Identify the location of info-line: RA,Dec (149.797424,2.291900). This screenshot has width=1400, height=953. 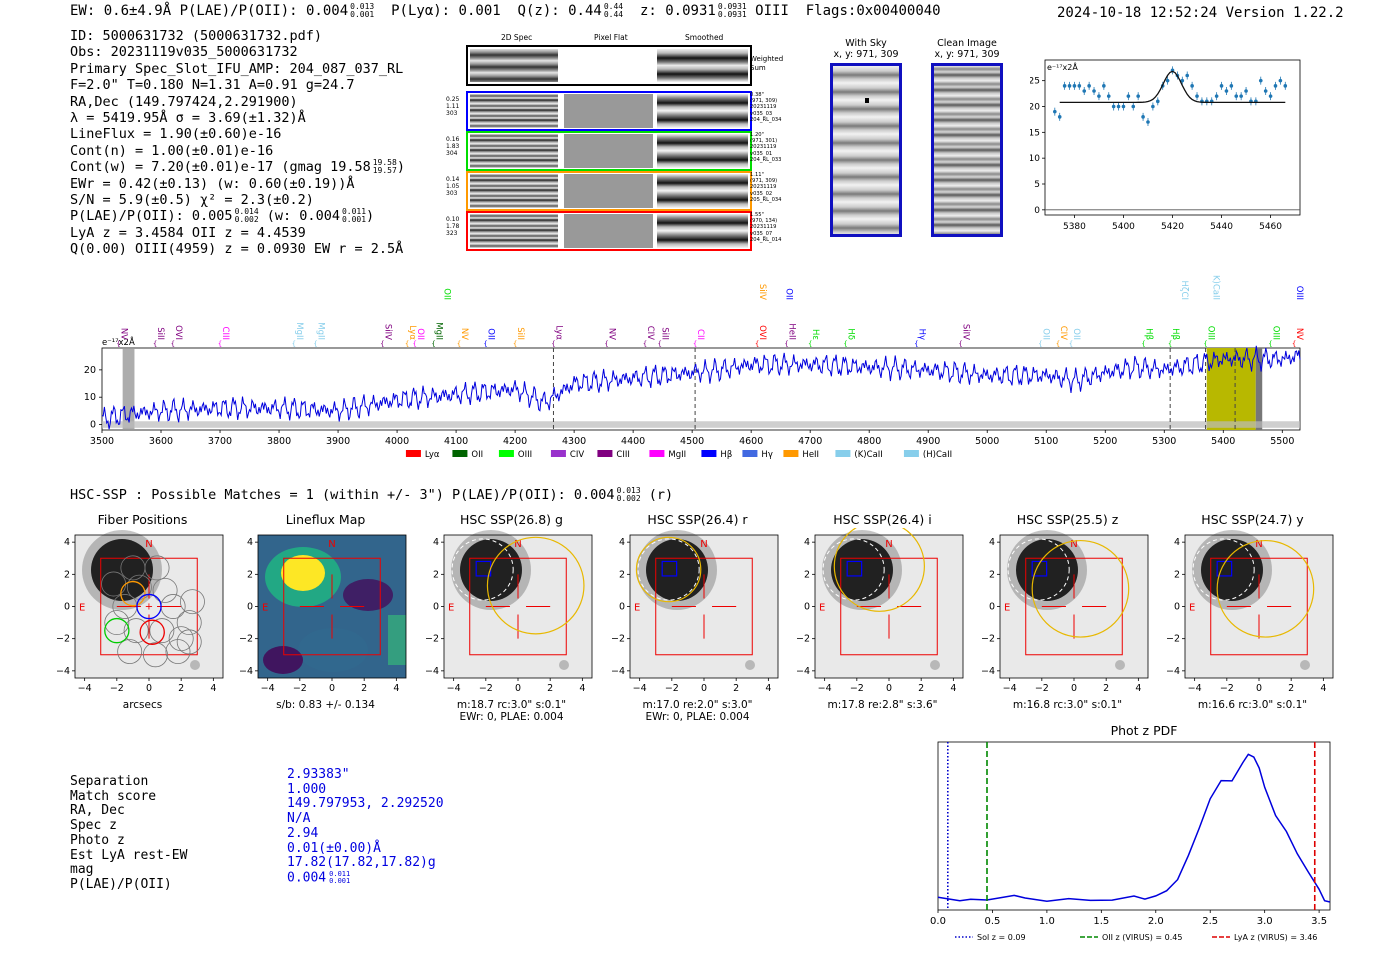
(184, 101).